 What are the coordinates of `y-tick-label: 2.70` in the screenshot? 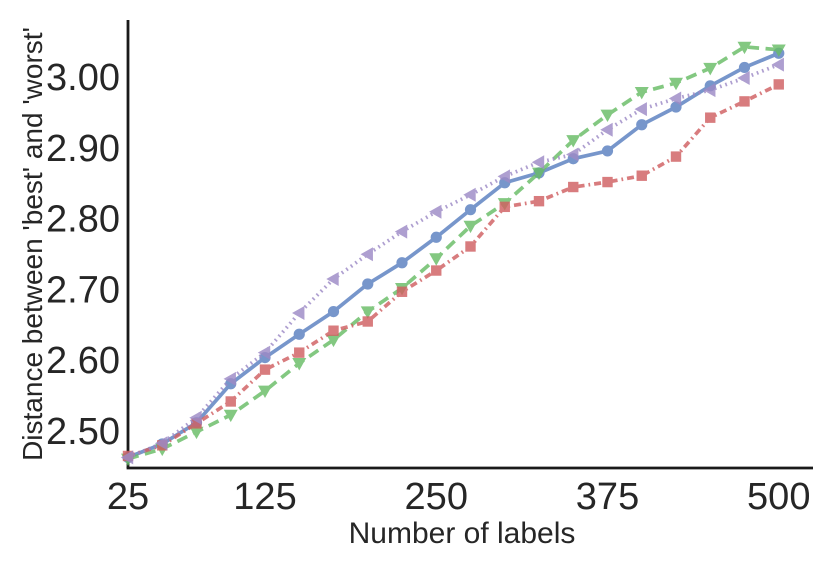 It's located at (83, 290).